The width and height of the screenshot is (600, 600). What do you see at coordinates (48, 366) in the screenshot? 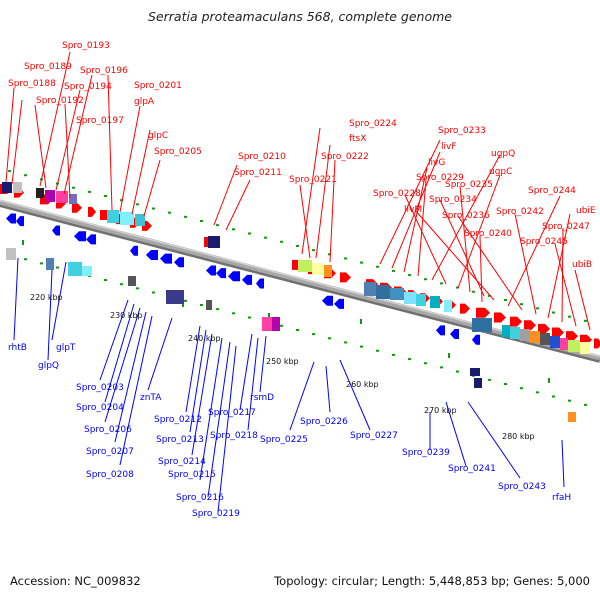
I see `bottom-gene-label: glpQ` at bounding box center [48, 366].